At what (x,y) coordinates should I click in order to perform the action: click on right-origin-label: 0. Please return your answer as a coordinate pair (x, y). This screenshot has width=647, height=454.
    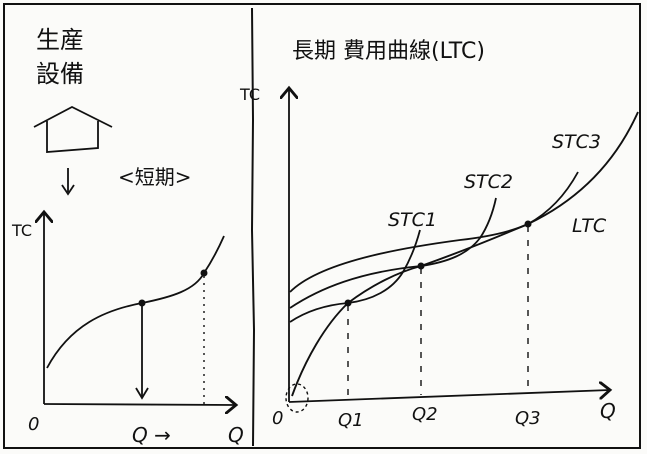
    Looking at the image, I should click on (277, 418).